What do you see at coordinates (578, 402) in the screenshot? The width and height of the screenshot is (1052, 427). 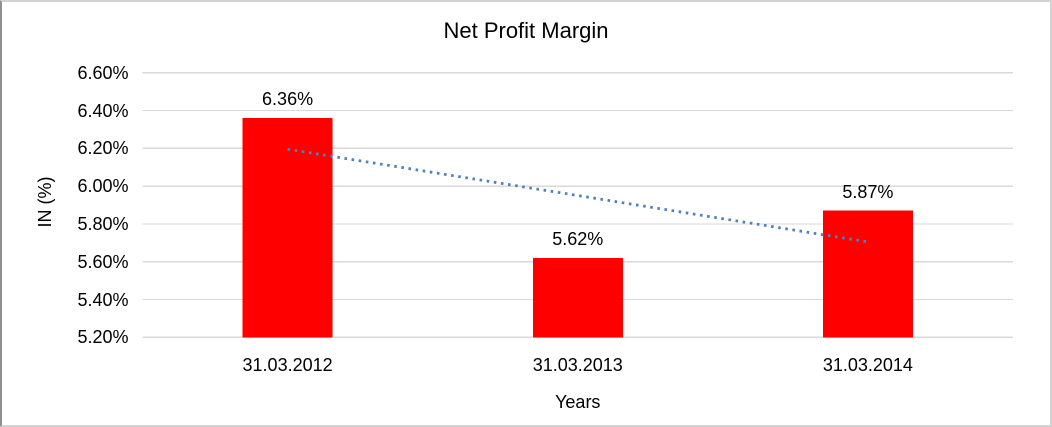 I see `x-axis-title: Years` at bounding box center [578, 402].